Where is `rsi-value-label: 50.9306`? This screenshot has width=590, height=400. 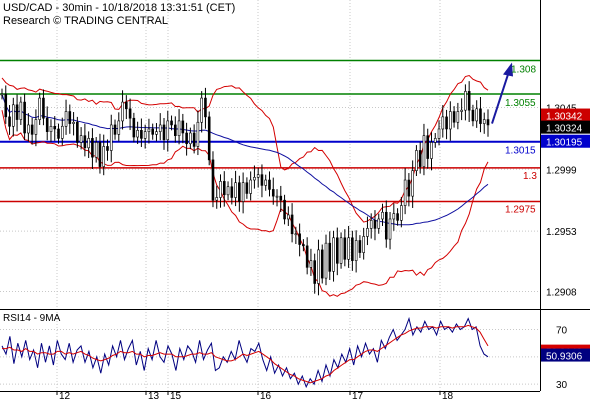 rsi-value-label: 50.9306 is located at coordinates (564, 357).